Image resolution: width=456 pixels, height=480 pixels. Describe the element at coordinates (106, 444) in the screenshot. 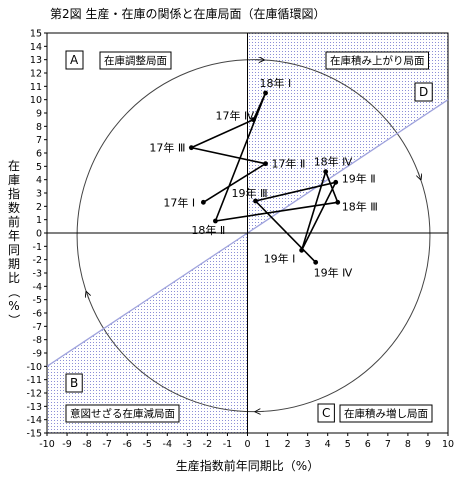

I see `x-tick-label: -7` at that location.